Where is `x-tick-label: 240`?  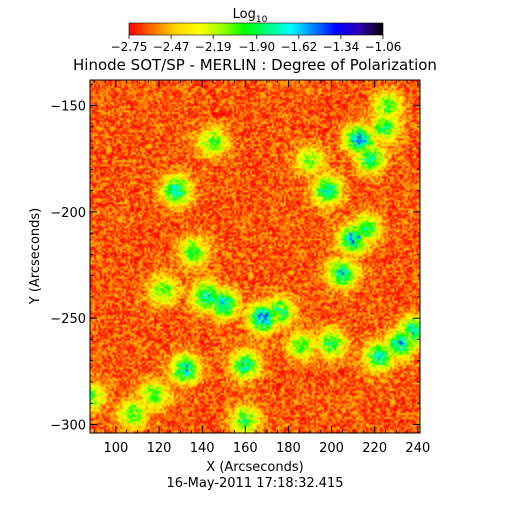
x-tick-label: 240 is located at coordinates (417, 448).